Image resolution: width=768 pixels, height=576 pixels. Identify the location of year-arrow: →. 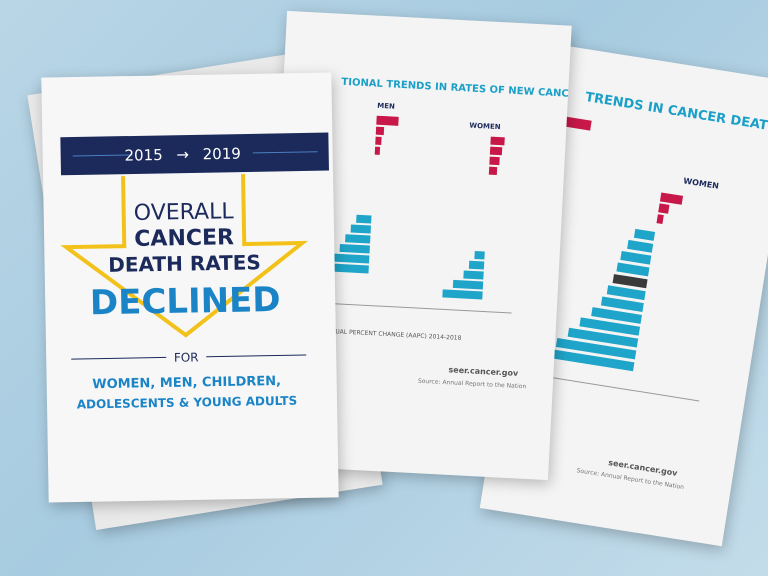
(182, 154).